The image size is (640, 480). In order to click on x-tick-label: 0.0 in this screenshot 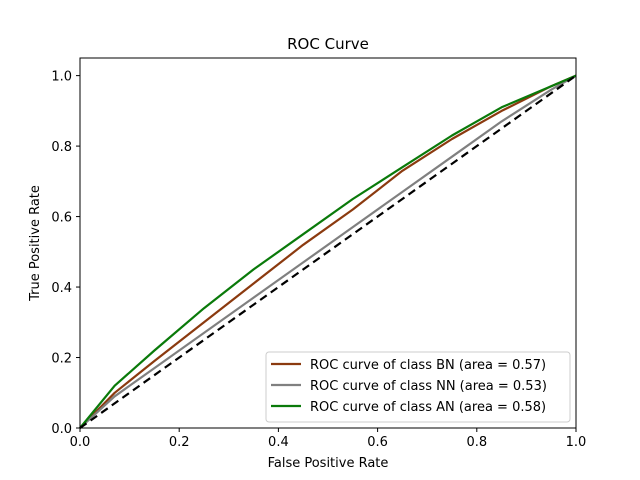, I will do `click(80, 442)`.